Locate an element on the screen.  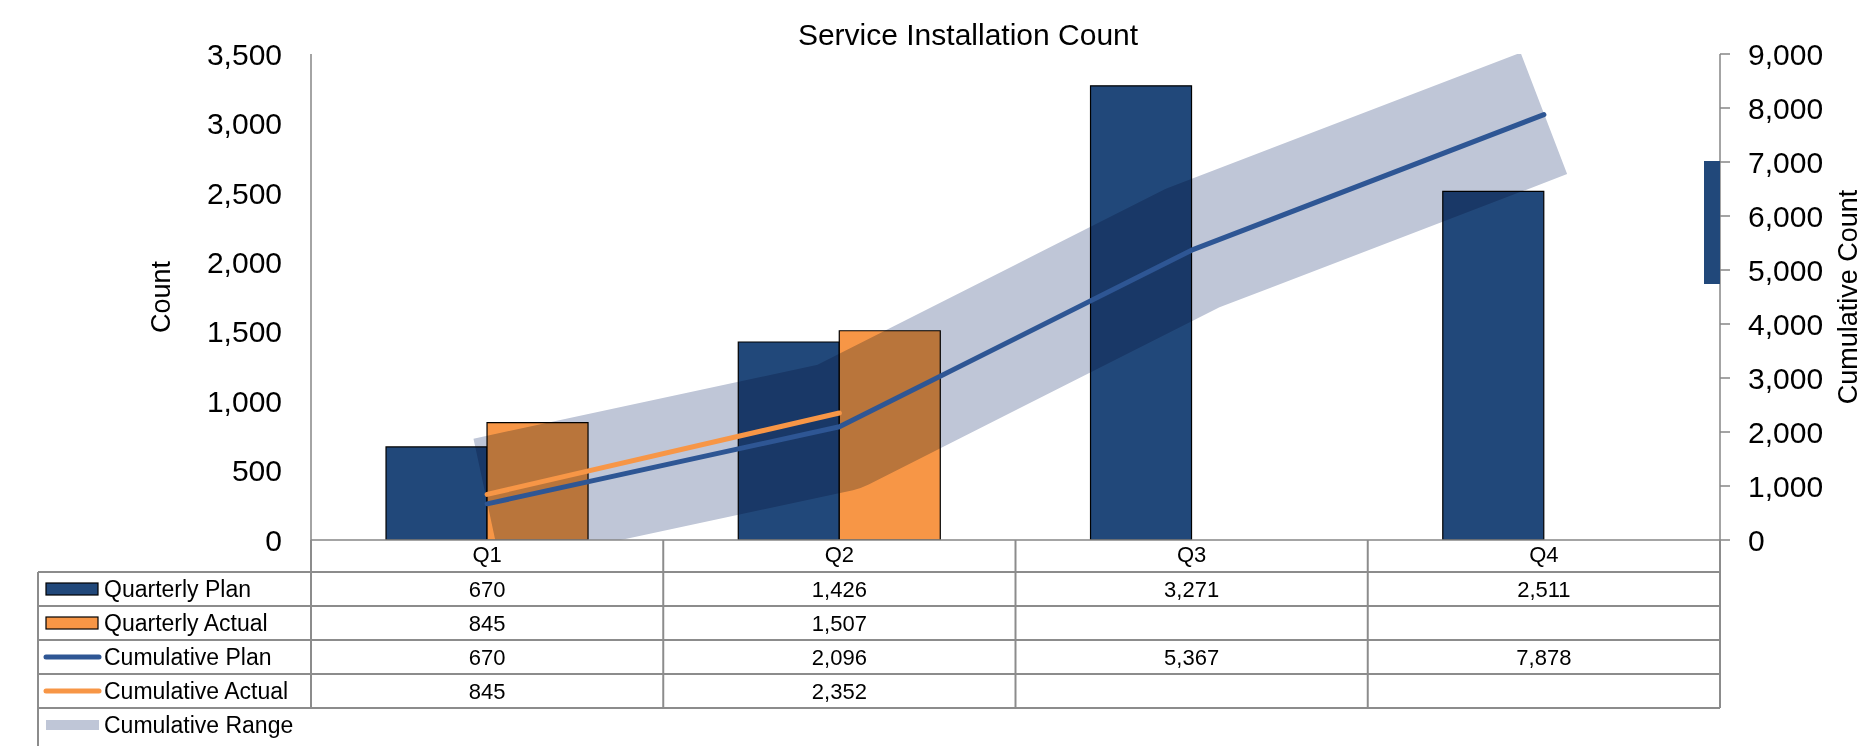
y2-tick-label: 9,000 is located at coordinates (1786, 54).